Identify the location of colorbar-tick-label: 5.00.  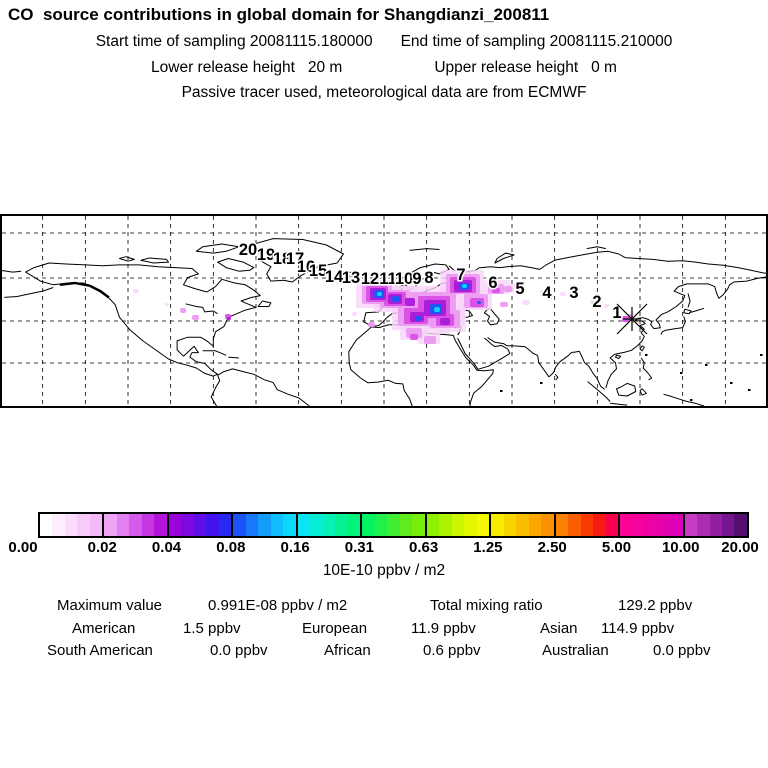
(616, 547).